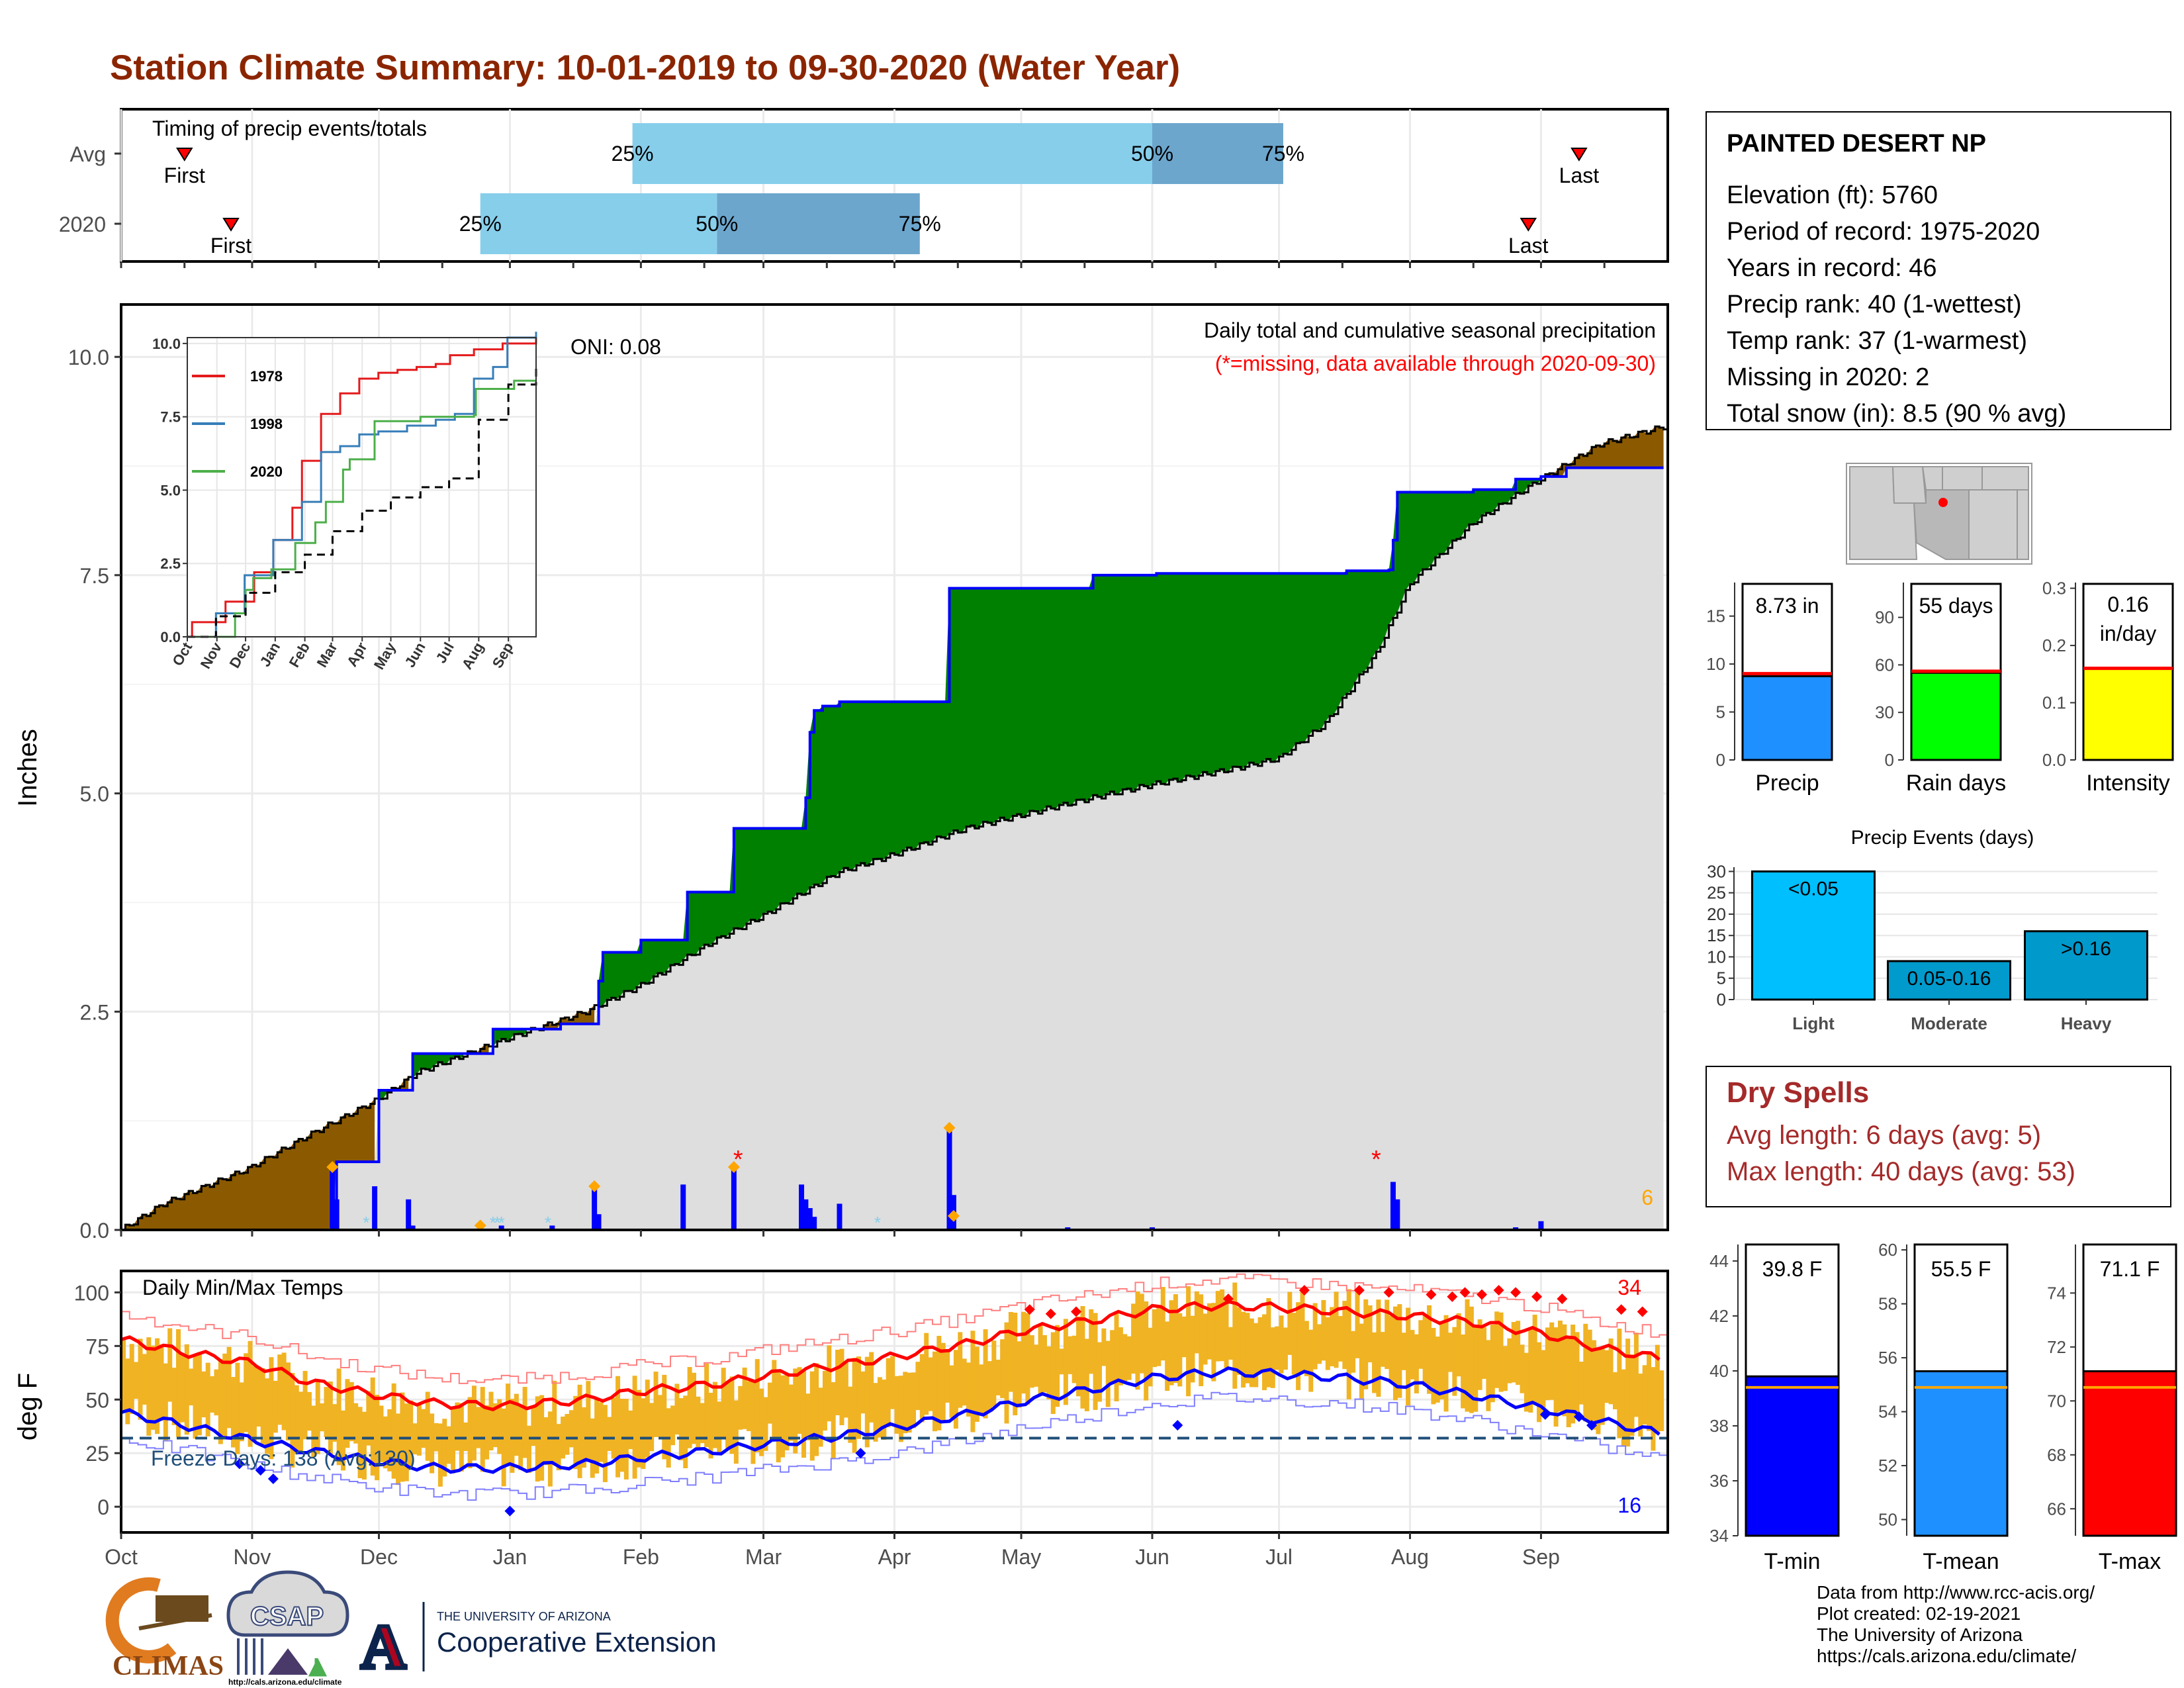  I want to click on snow-day-marker, so click(480, 1225).